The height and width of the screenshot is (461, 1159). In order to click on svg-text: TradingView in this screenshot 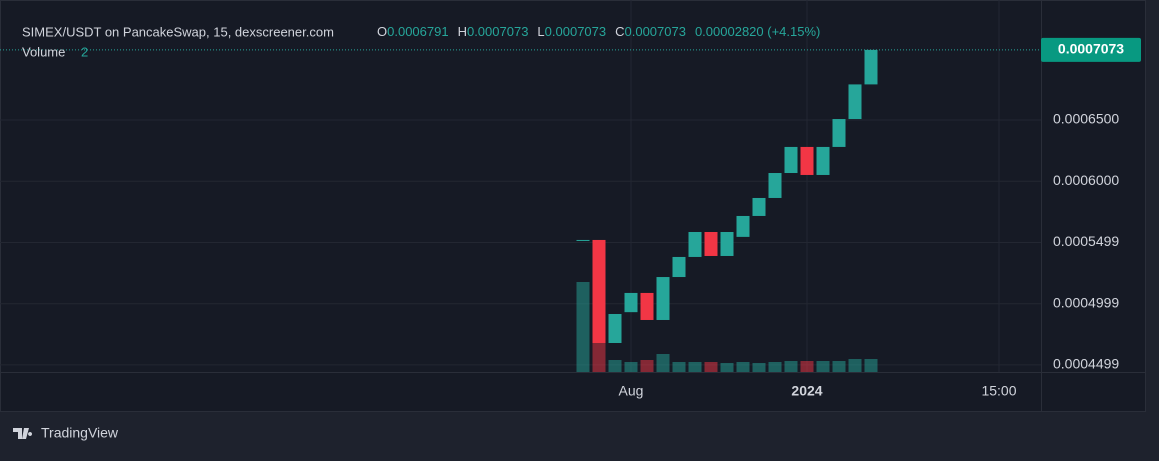, I will do `click(80, 433)`.